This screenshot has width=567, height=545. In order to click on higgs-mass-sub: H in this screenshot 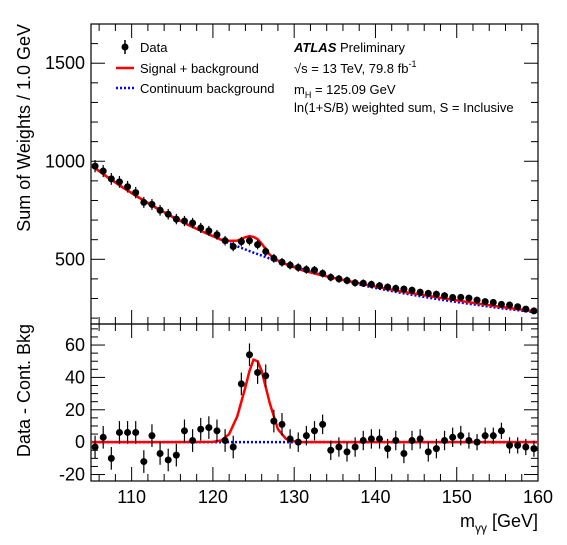, I will do `click(308, 95)`.